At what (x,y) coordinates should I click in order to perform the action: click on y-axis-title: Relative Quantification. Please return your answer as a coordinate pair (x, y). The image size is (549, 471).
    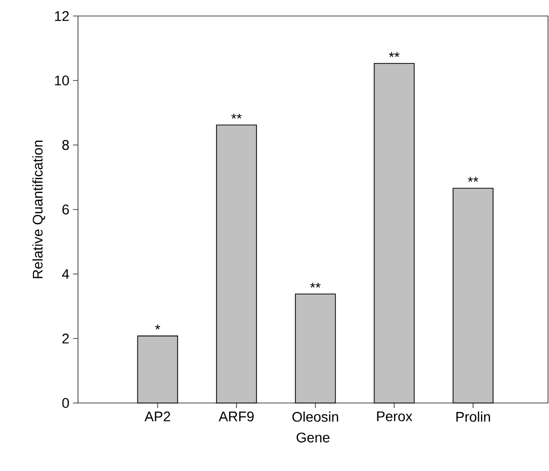
    Looking at the image, I should click on (39, 209).